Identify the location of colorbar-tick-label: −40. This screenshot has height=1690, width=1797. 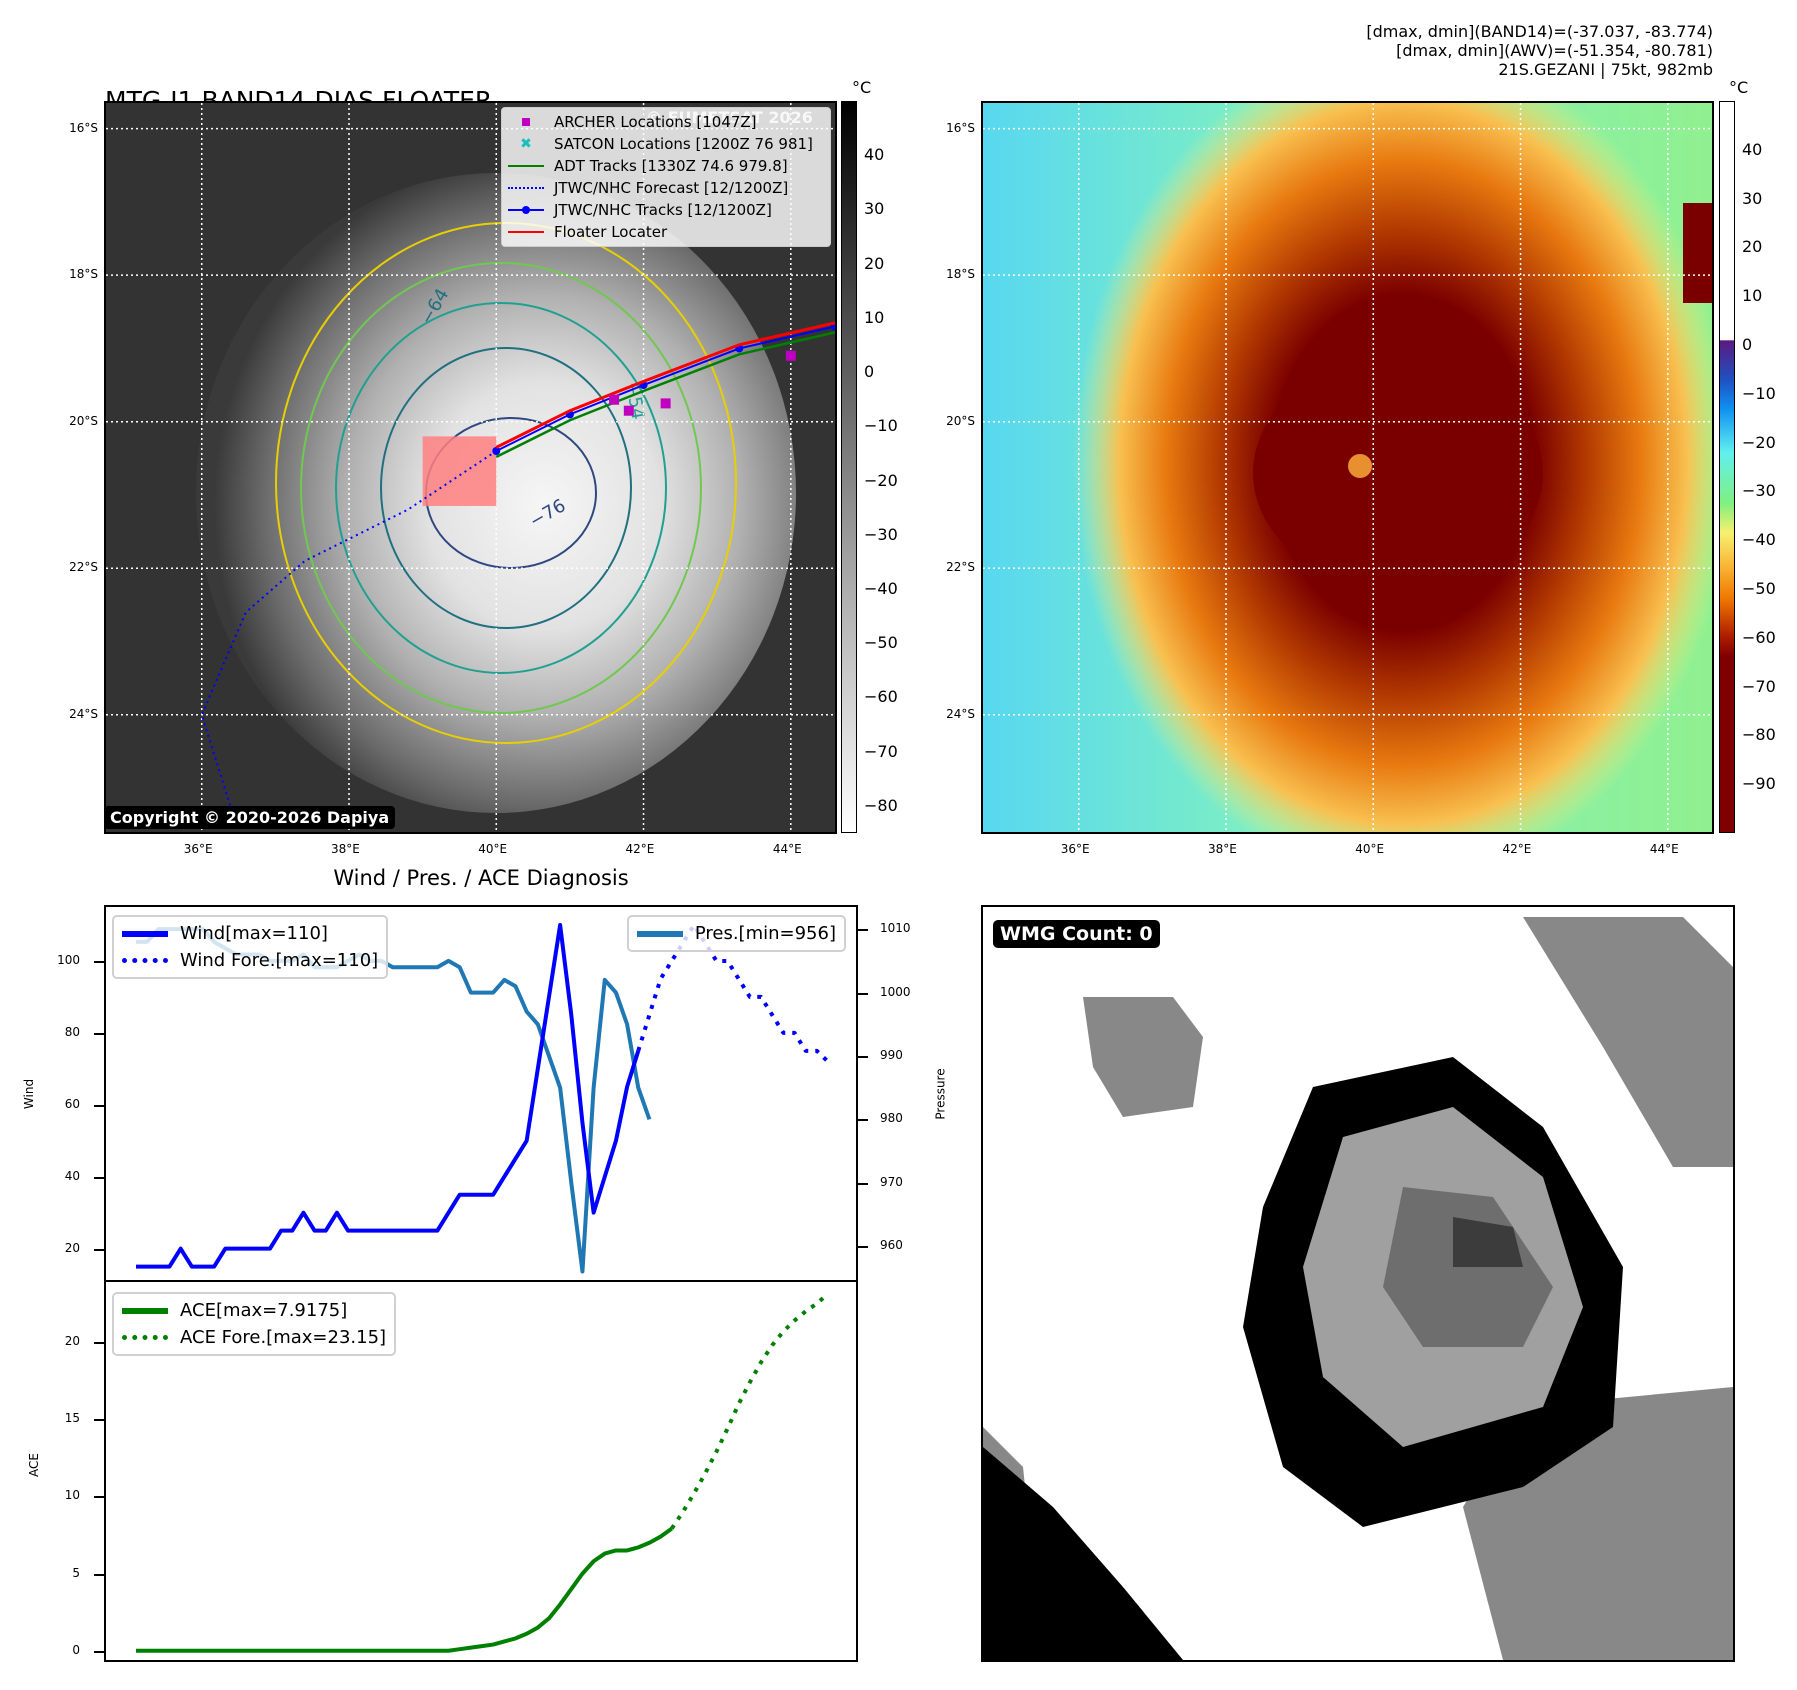
(881, 588).